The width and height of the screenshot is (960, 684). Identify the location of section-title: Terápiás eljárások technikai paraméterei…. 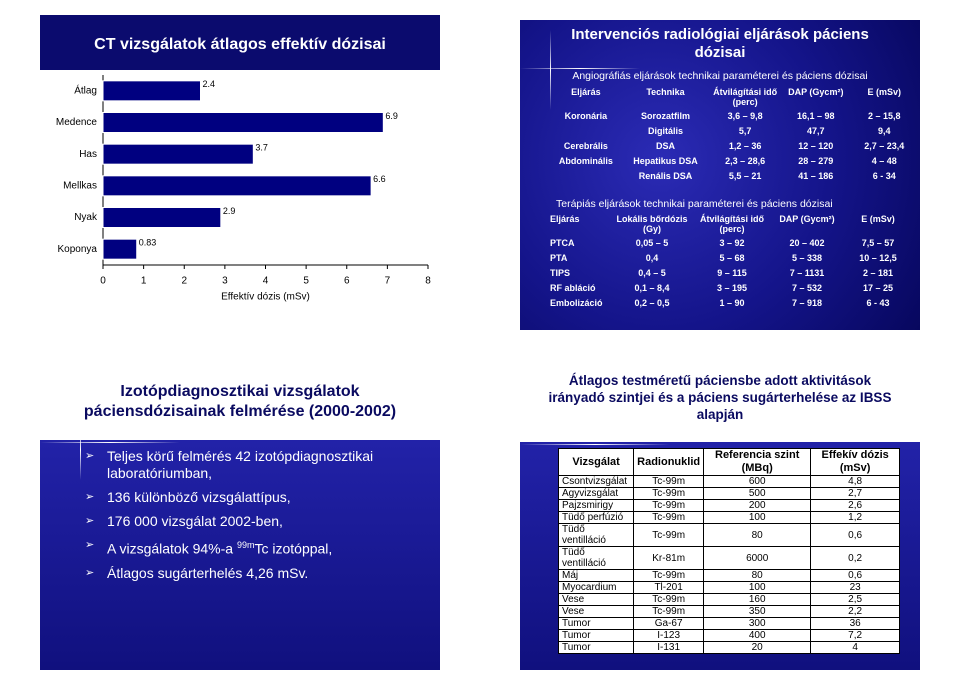
(694, 204).